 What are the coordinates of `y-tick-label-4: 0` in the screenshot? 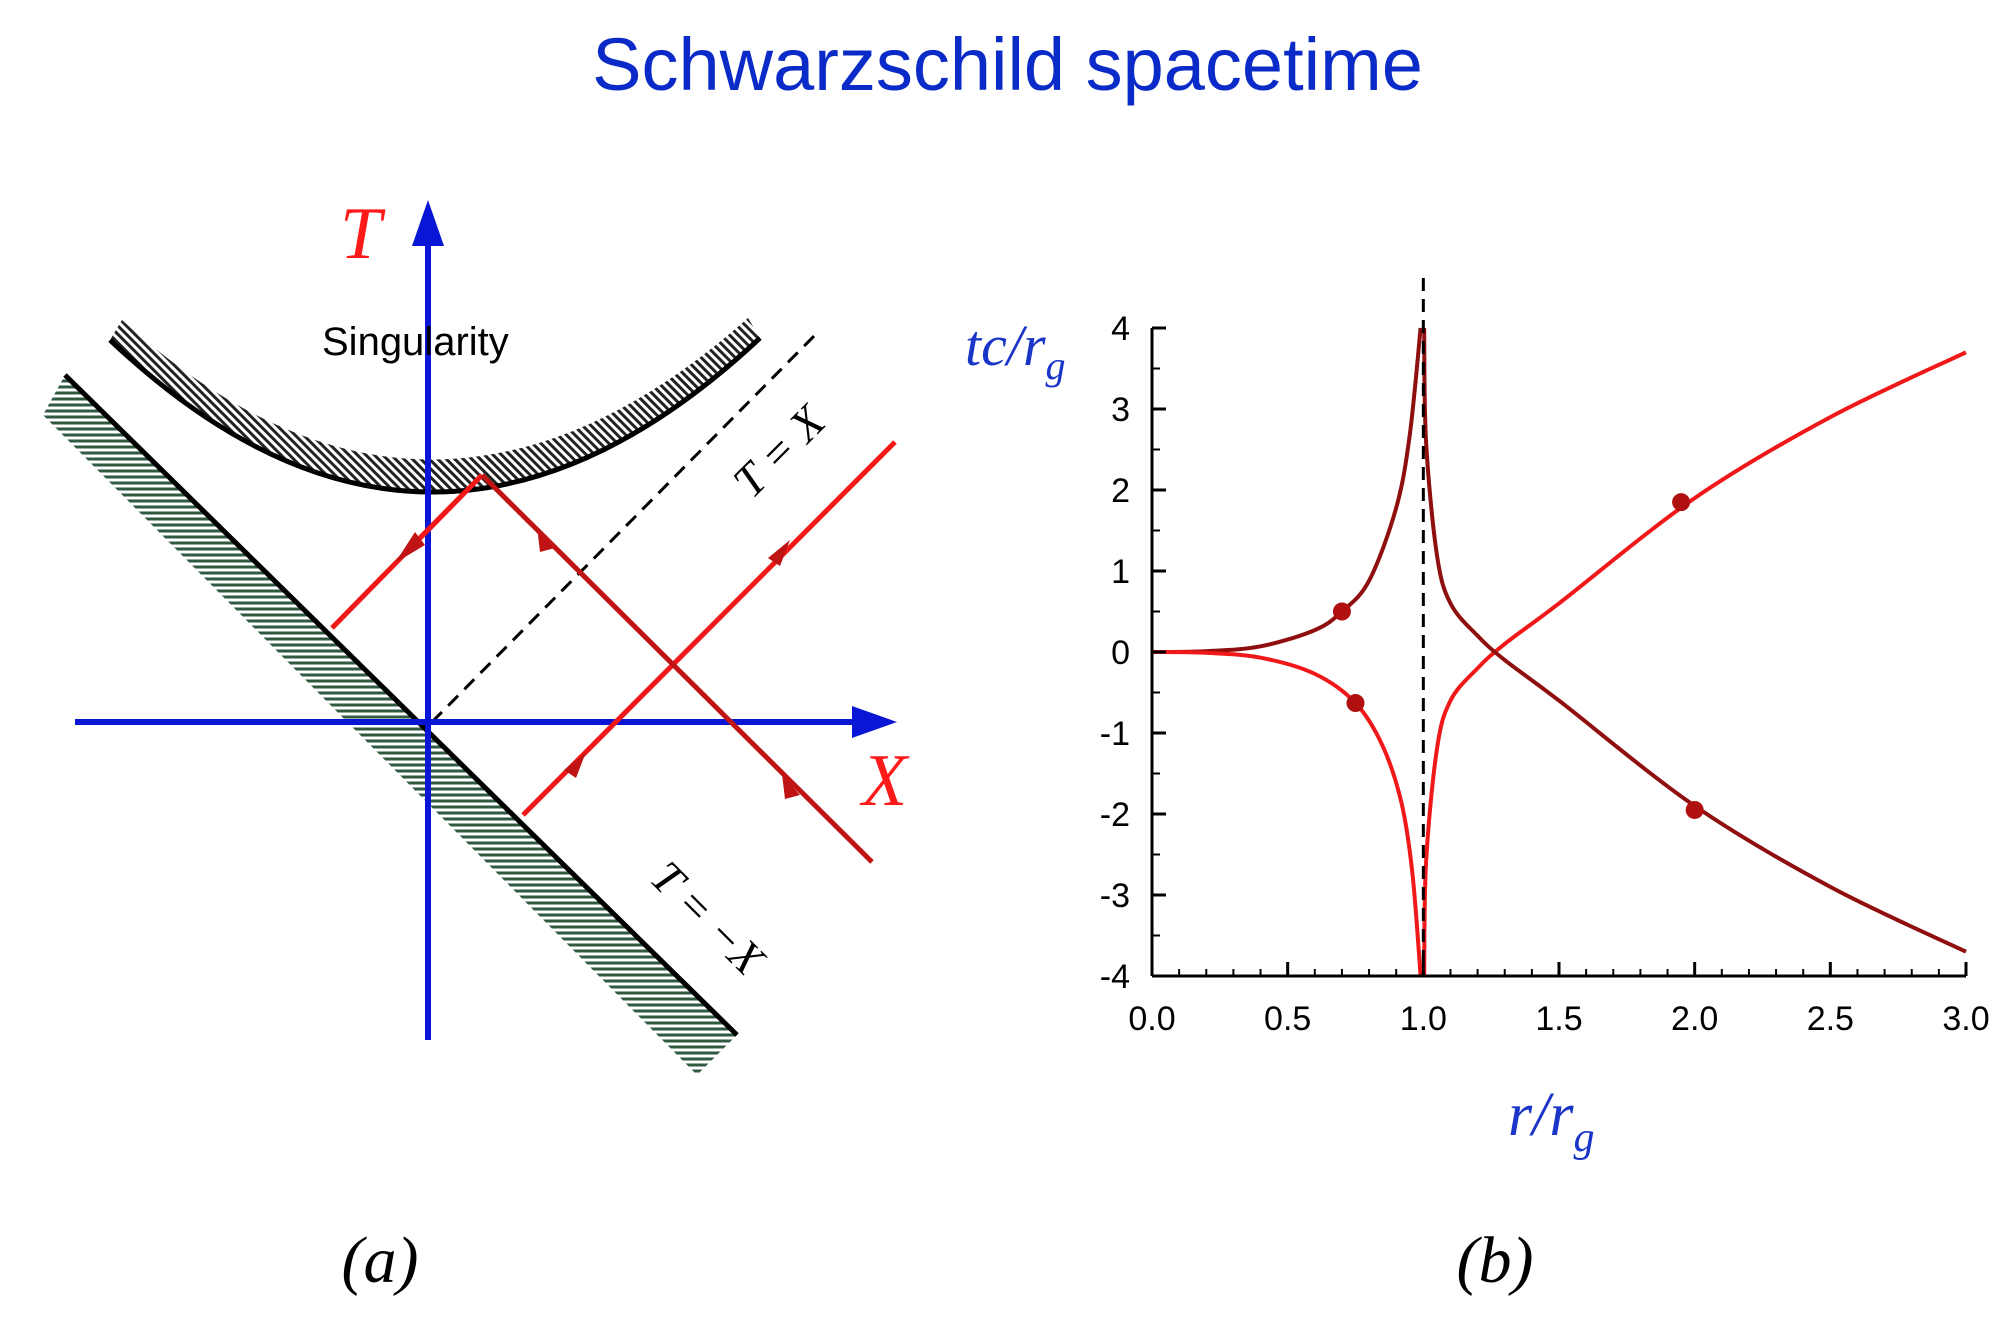 It's located at (1120, 653).